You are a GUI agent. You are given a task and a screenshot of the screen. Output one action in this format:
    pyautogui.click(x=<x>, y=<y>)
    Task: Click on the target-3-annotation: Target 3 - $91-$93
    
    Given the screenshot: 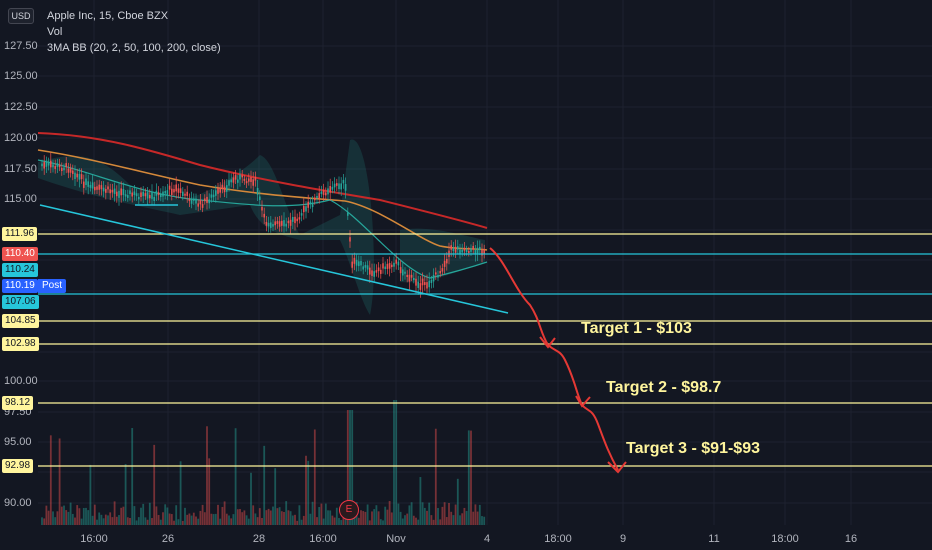 What is the action you would take?
    pyautogui.click(x=693, y=448)
    